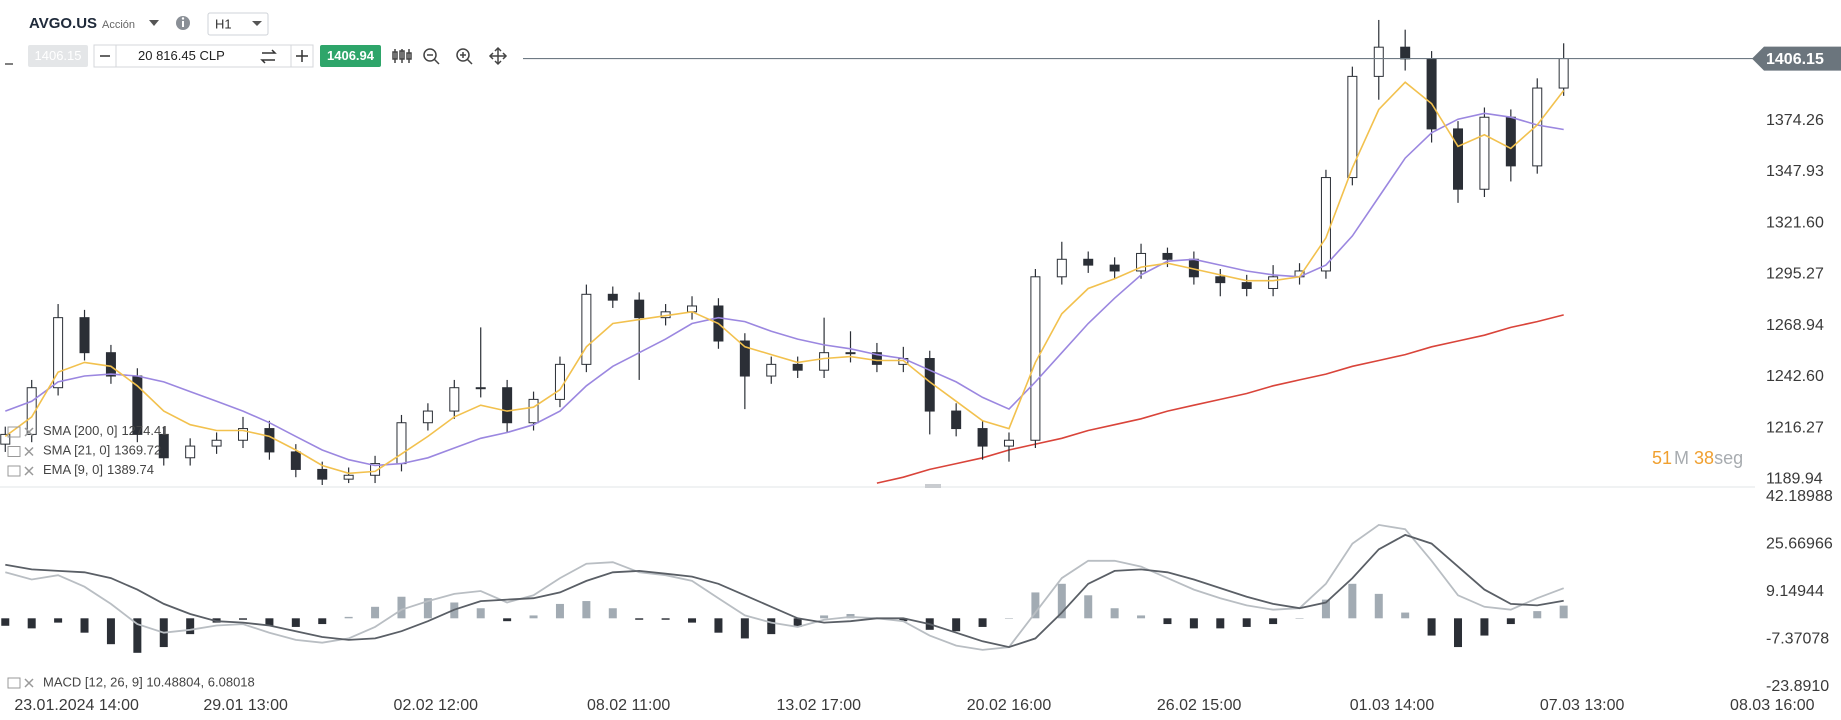 This screenshot has height=720, width=1841. Describe the element at coordinates (257, 23) in the screenshot. I see `timeframe-dropdown` at that location.